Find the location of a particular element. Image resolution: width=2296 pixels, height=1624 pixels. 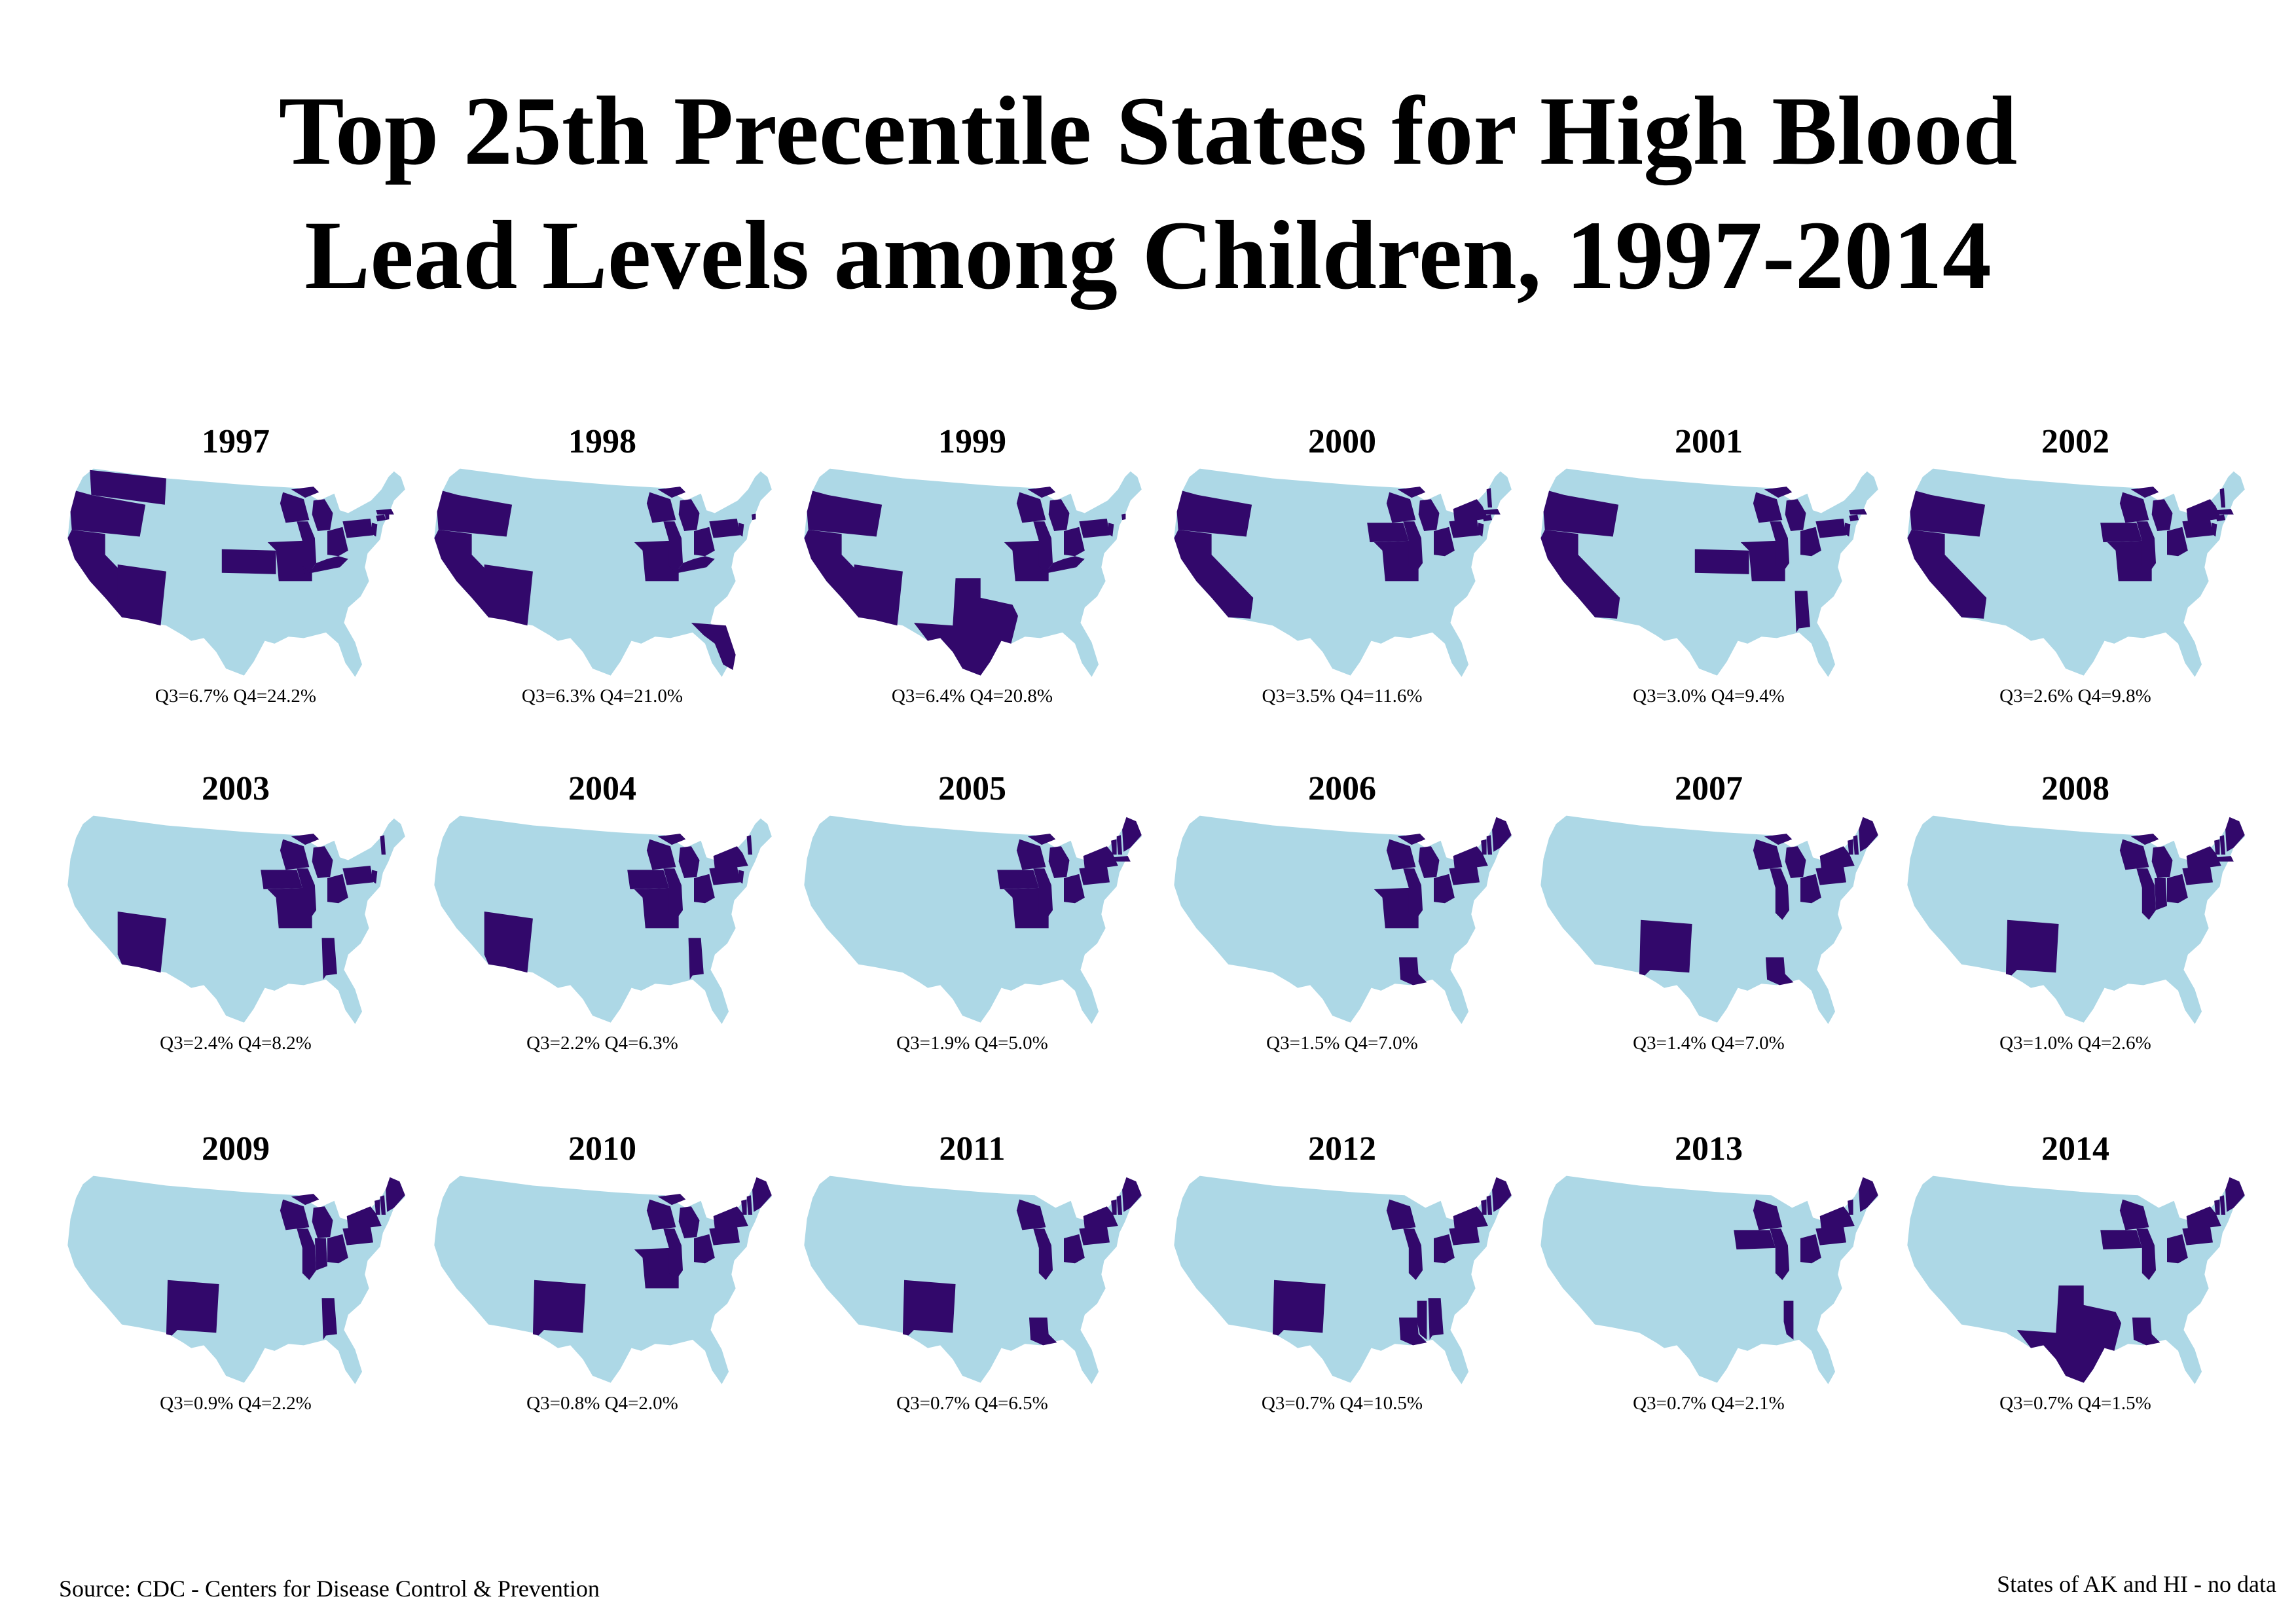

state-mo is located at coordinates (656, 908).